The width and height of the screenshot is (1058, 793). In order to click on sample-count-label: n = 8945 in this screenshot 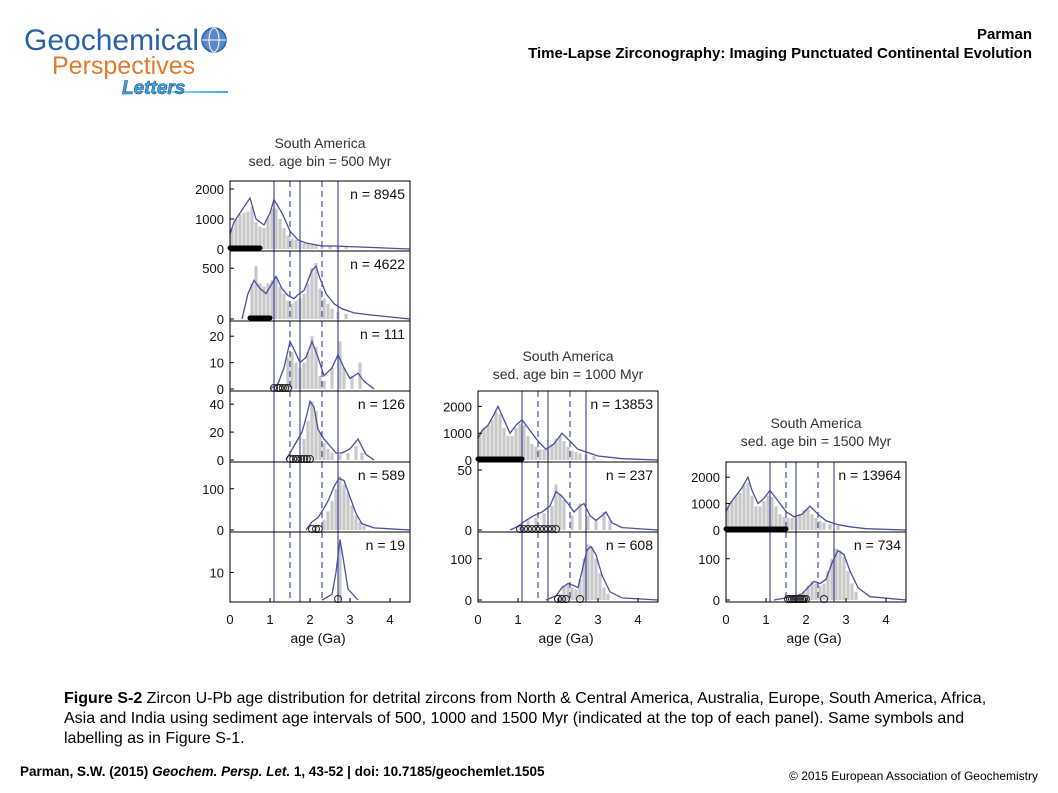, I will do `click(377, 194)`.